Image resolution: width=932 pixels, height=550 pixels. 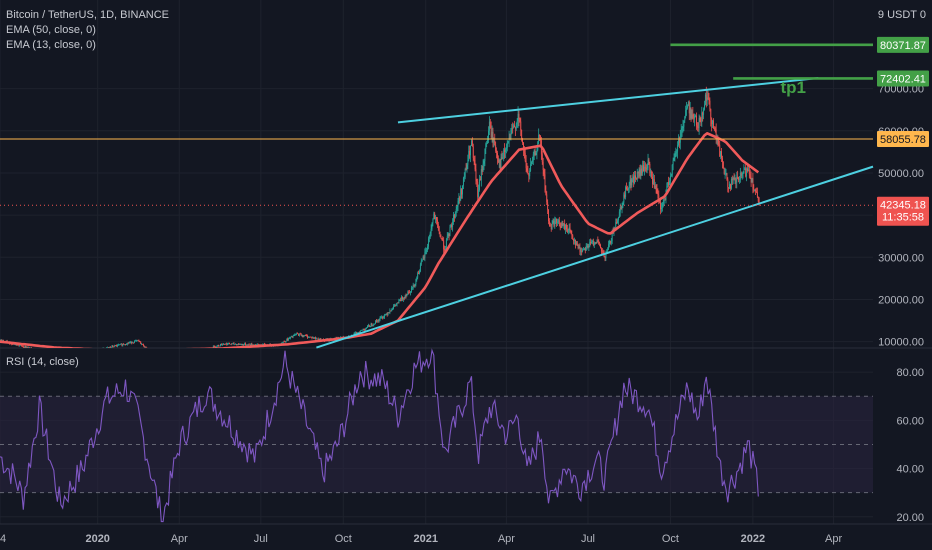 I want to click on current-price-label-text: 11:35:58, so click(x=903, y=218).